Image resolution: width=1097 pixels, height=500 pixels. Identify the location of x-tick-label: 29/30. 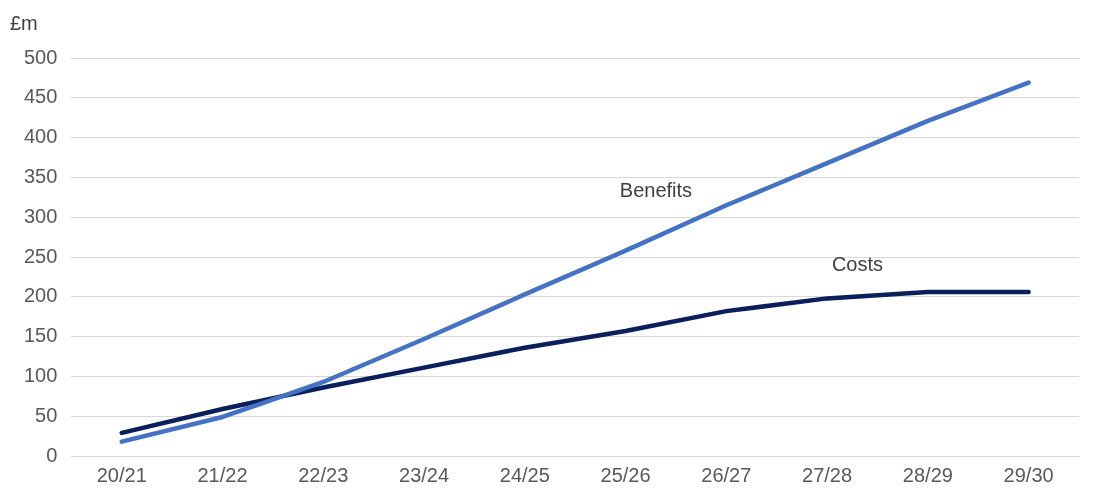
(1028, 474).